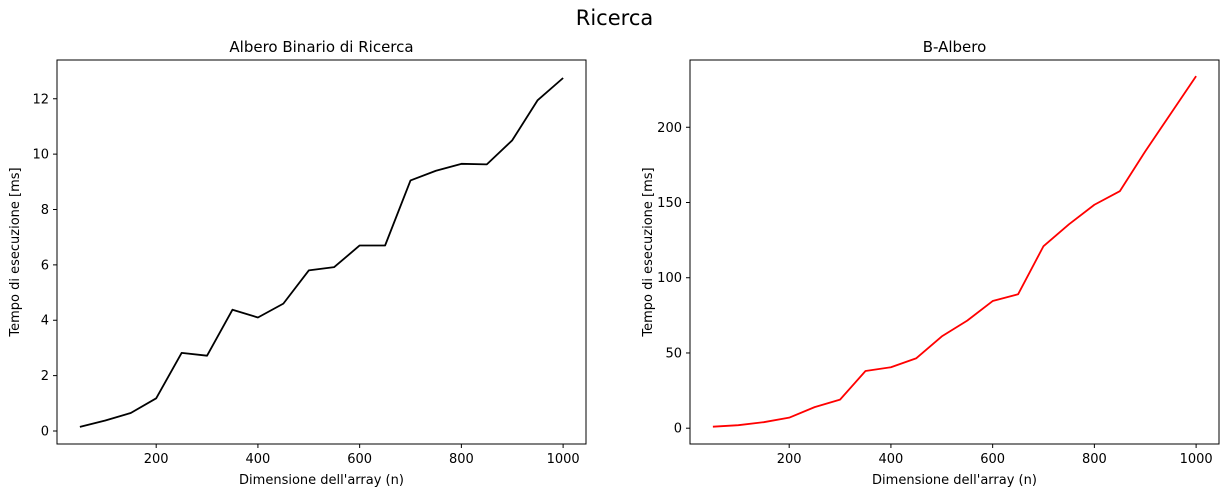  I want to click on y-tick-label: 8, so click(45, 210).